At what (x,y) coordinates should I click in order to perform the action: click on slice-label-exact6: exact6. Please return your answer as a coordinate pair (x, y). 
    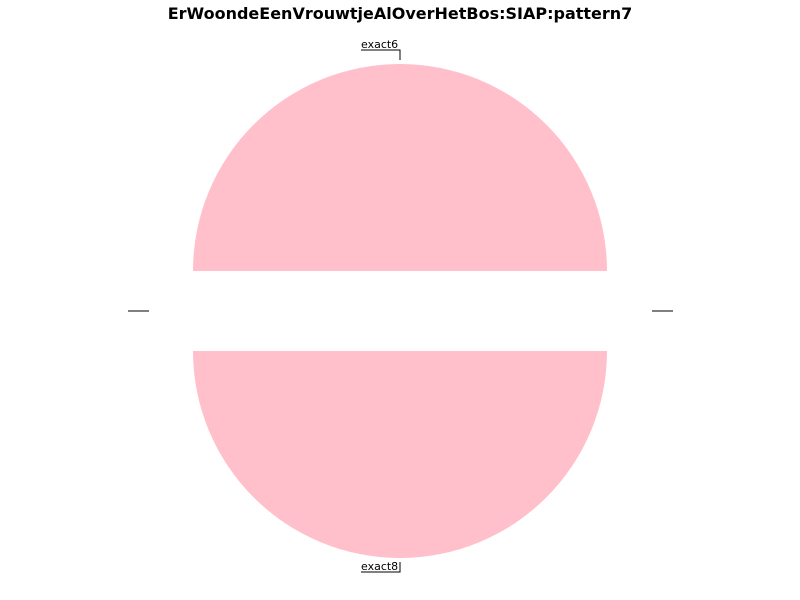
    Looking at the image, I should click on (379, 44).